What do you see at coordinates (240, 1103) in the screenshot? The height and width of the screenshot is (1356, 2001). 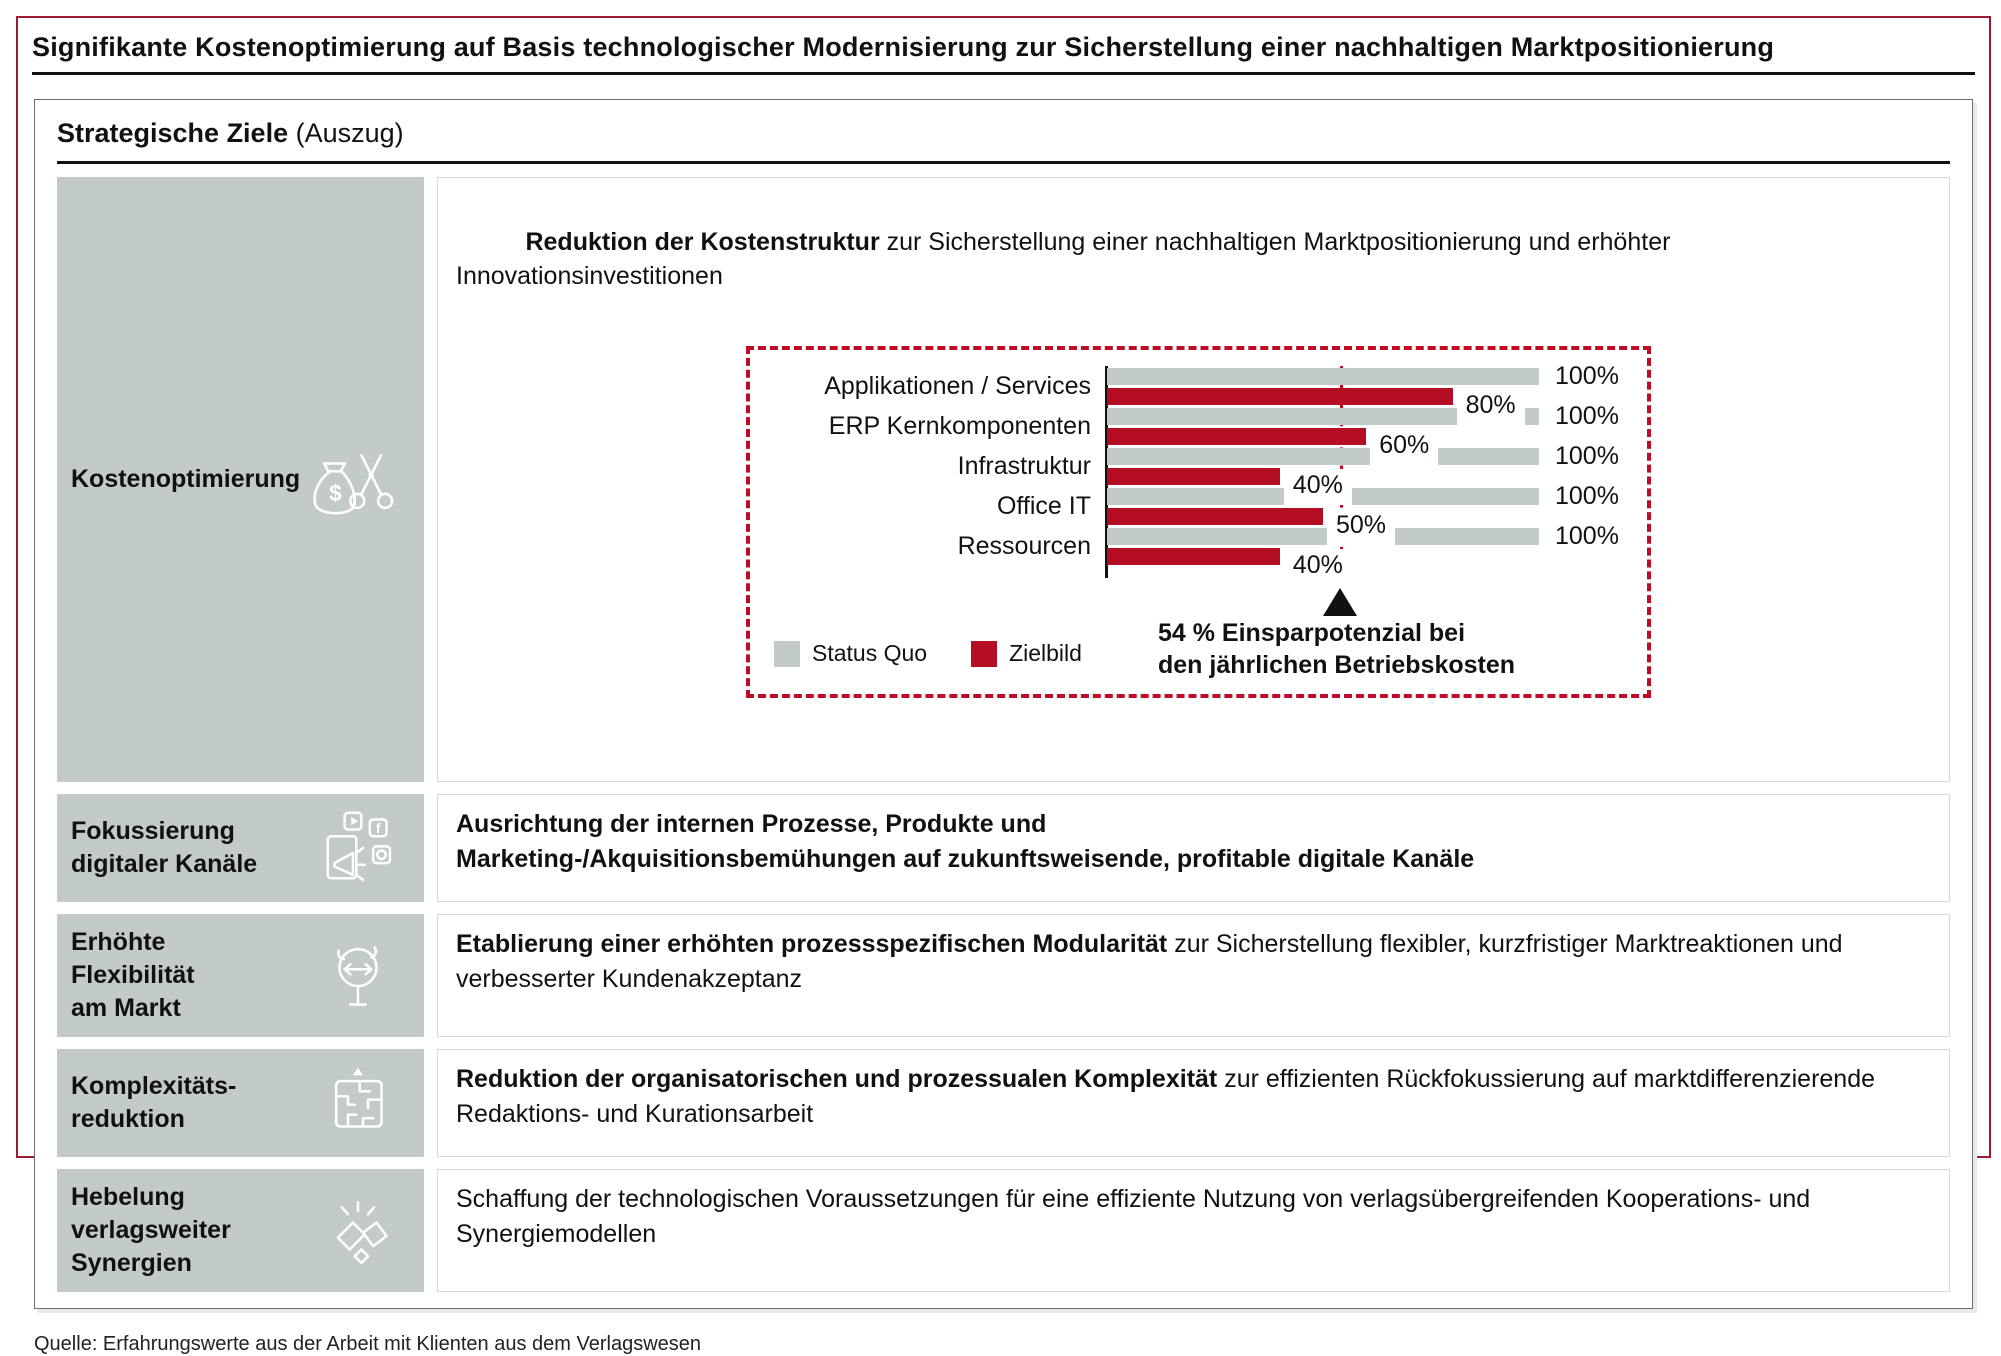 I see `goal-label-cell: Komplexitäts- reduktion` at bounding box center [240, 1103].